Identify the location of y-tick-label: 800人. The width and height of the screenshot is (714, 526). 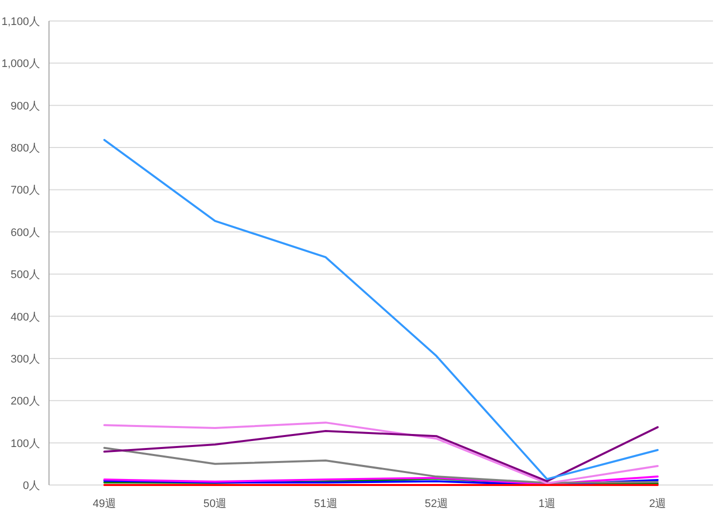
(25, 148).